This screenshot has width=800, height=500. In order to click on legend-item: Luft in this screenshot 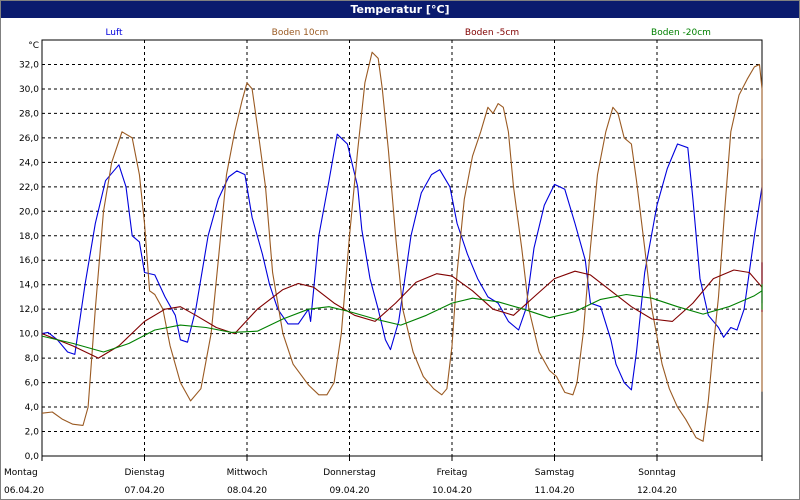, I will do `click(114, 33)`.